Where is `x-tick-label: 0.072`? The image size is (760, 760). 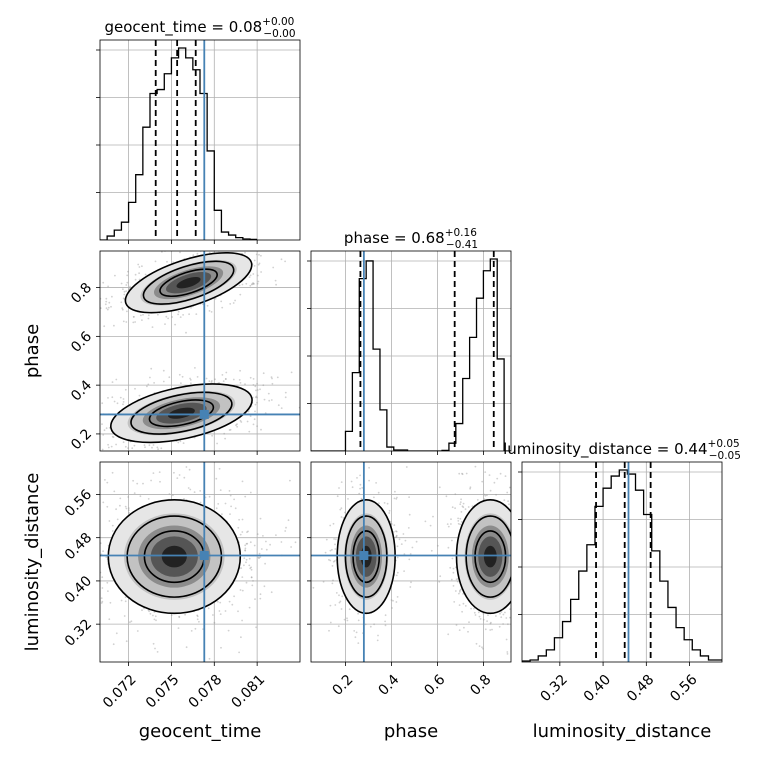 x-tick-label: 0.072 is located at coordinates (120, 692).